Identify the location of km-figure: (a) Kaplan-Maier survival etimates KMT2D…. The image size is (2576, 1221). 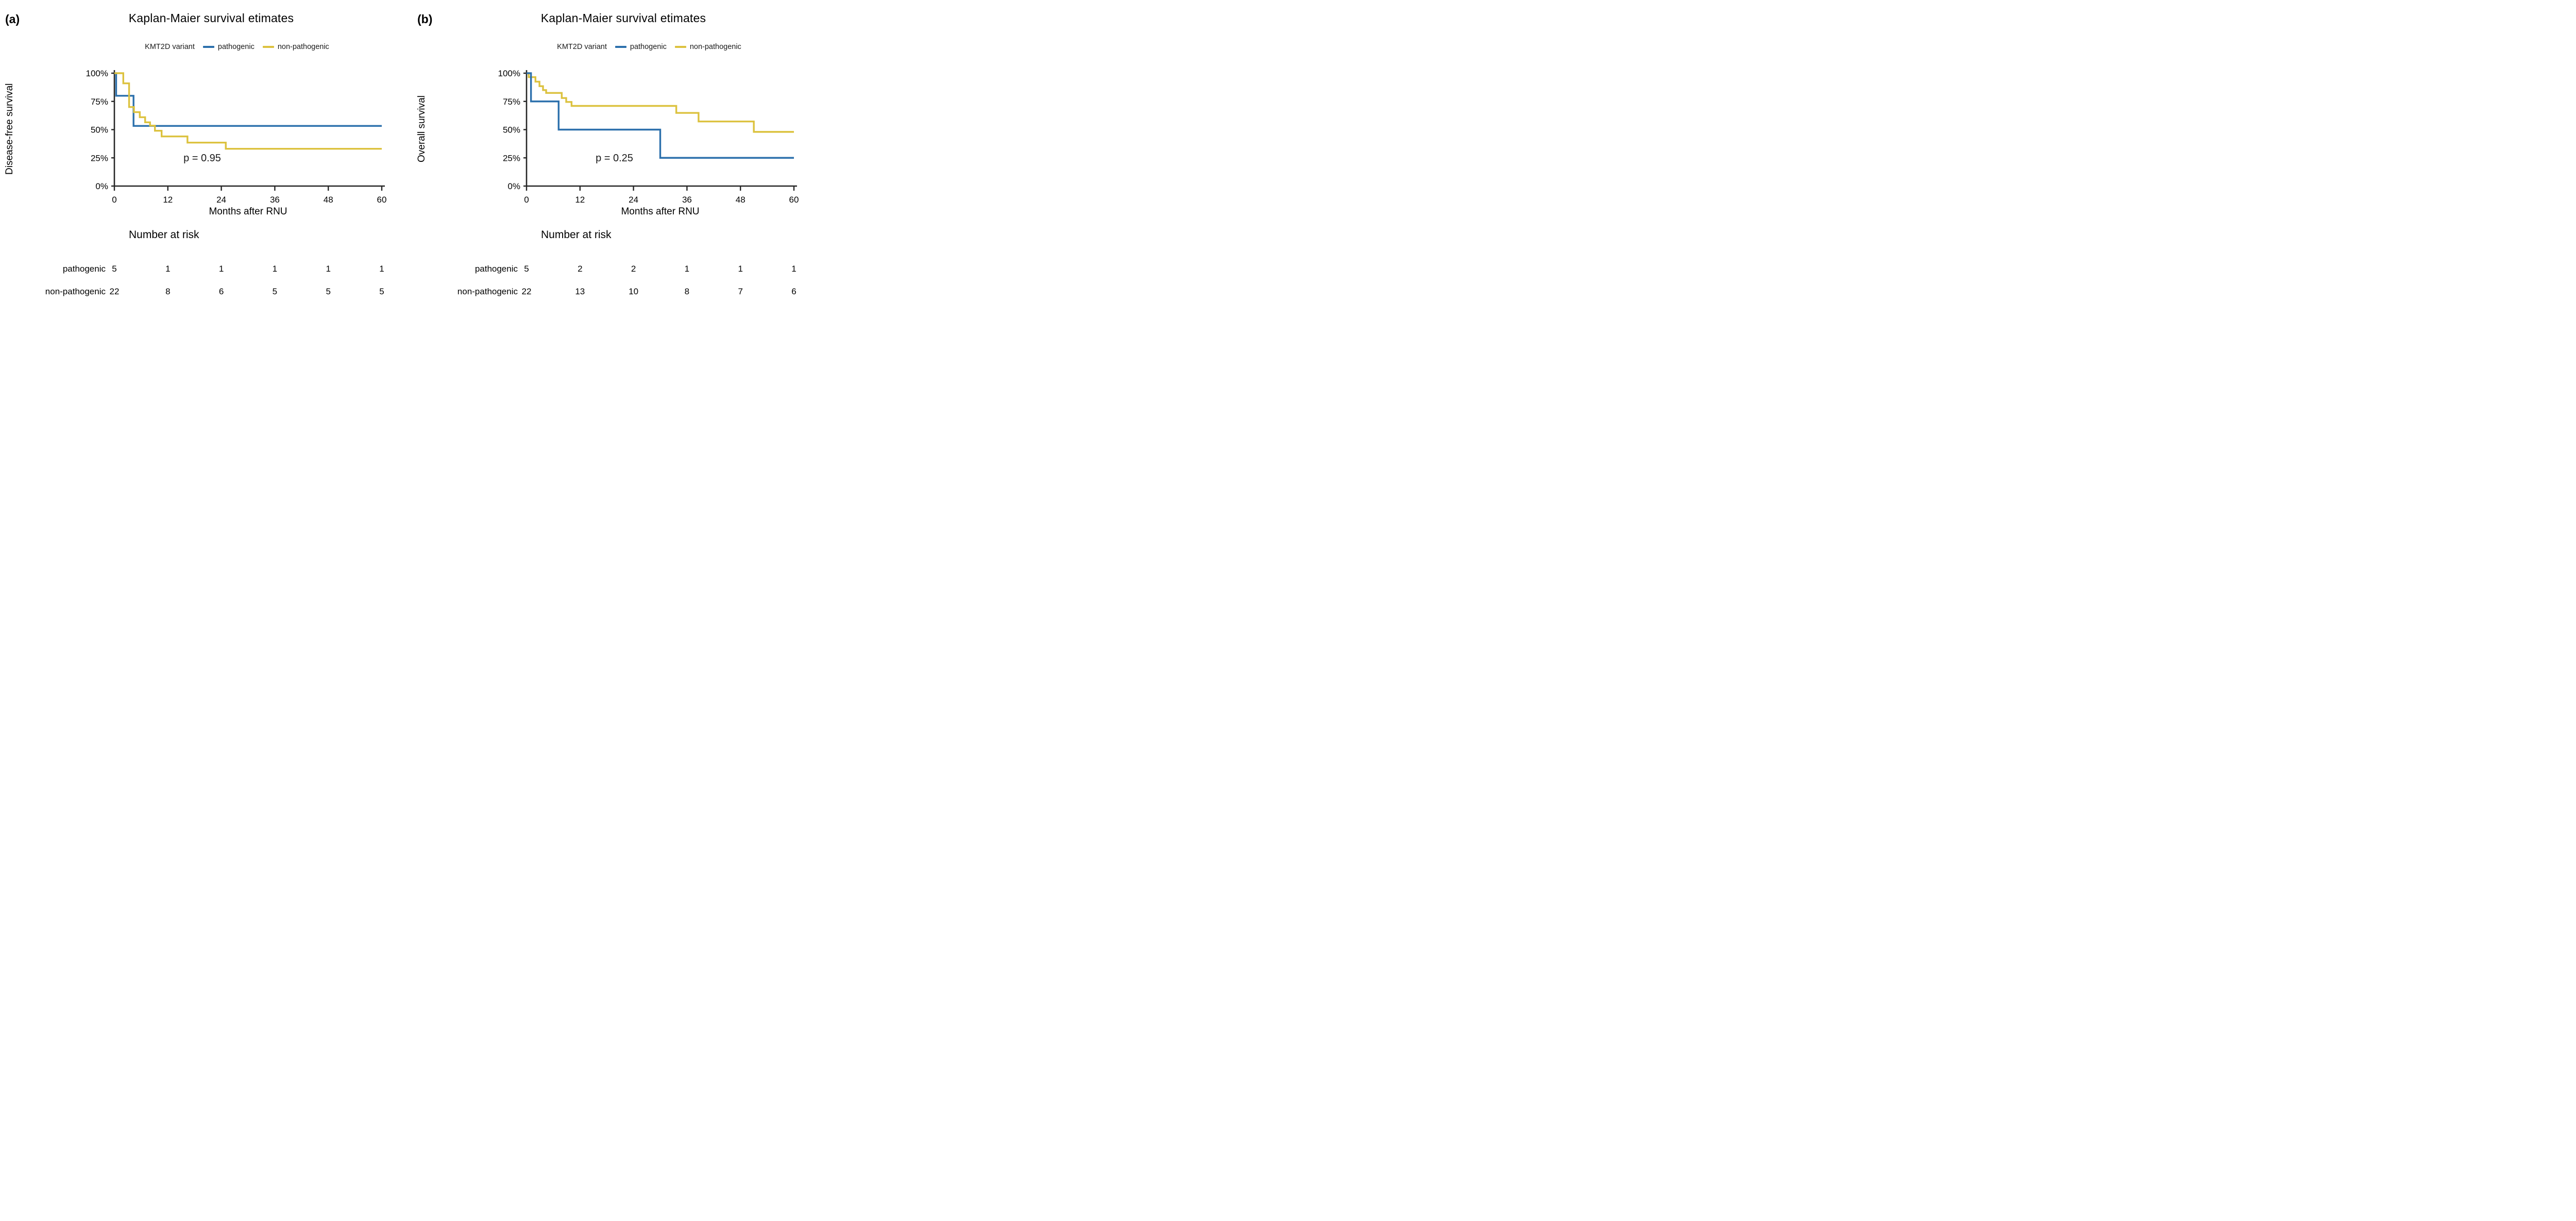
(412, 153).